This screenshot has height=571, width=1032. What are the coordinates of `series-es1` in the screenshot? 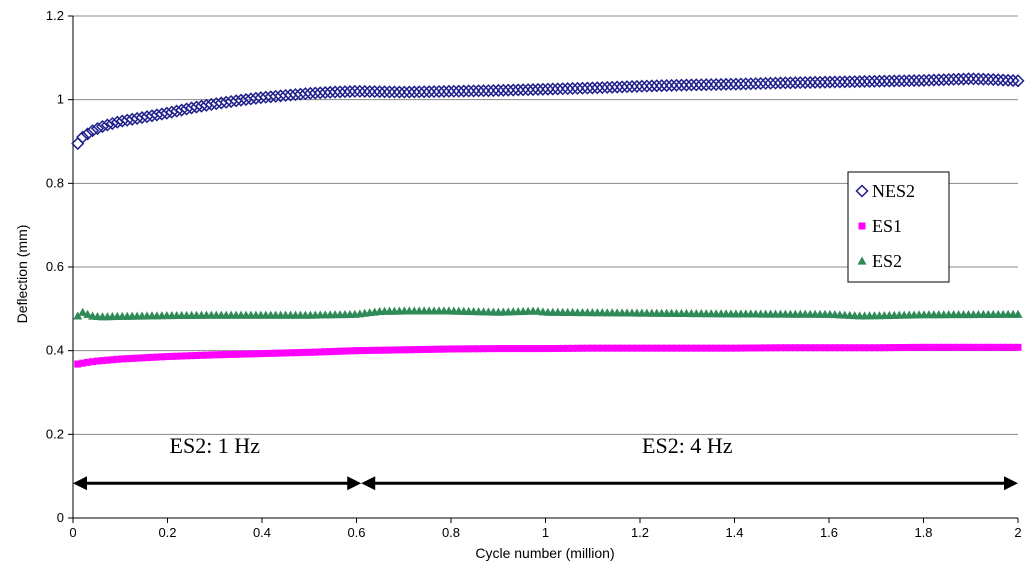 It's located at (548, 355).